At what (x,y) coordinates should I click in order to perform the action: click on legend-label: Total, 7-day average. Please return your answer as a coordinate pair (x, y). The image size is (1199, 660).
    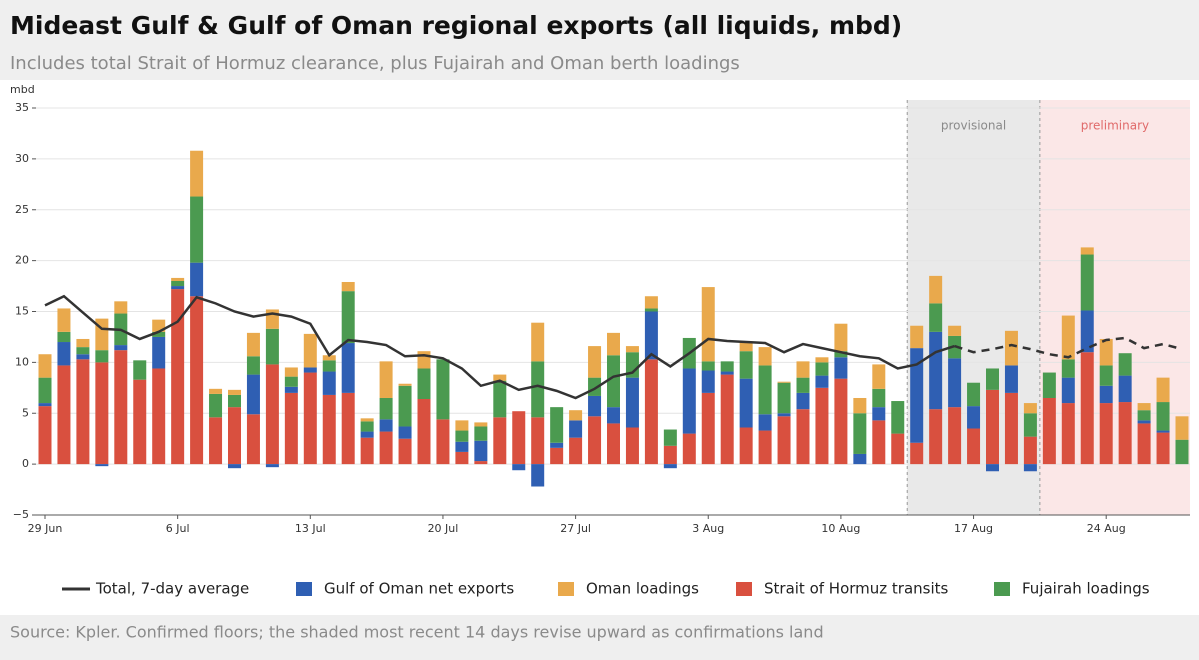
    Looking at the image, I should click on (172, 589).